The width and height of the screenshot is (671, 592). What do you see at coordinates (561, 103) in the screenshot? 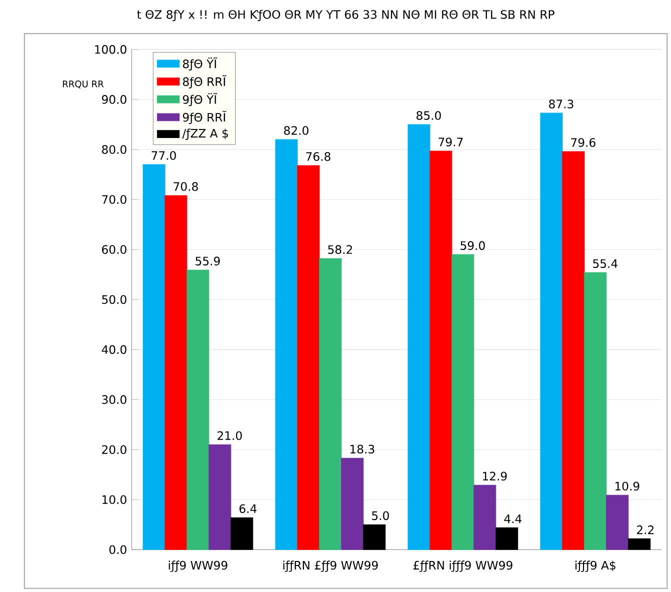
I see `data-label: 87.3` at bounding box center [561, 103].